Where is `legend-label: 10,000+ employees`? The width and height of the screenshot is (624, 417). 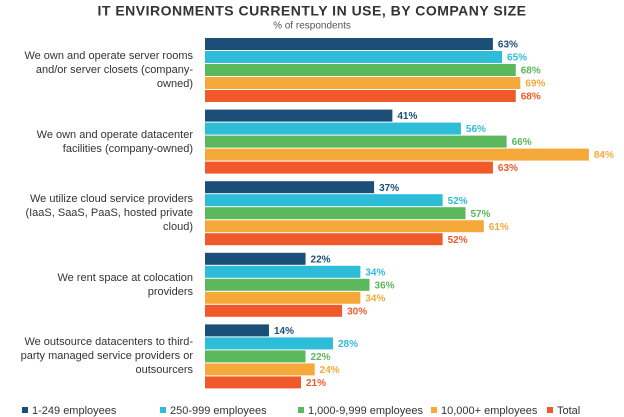
legend-label: 10,000+ employees is located at coordinates (489, 411).